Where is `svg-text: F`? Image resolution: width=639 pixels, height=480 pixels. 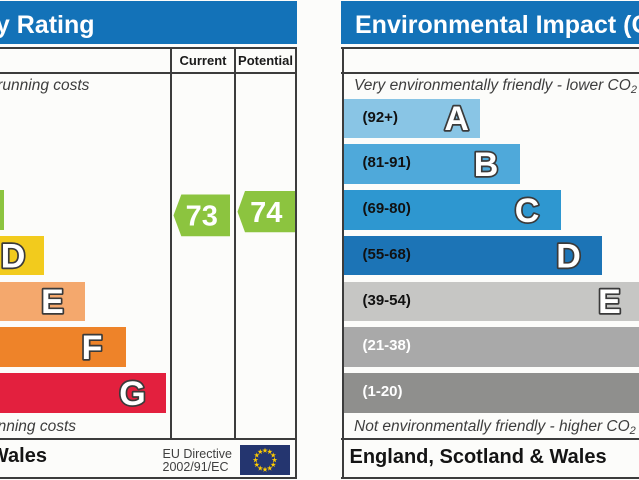
svg-text: F is located at coordinates (92, 348).